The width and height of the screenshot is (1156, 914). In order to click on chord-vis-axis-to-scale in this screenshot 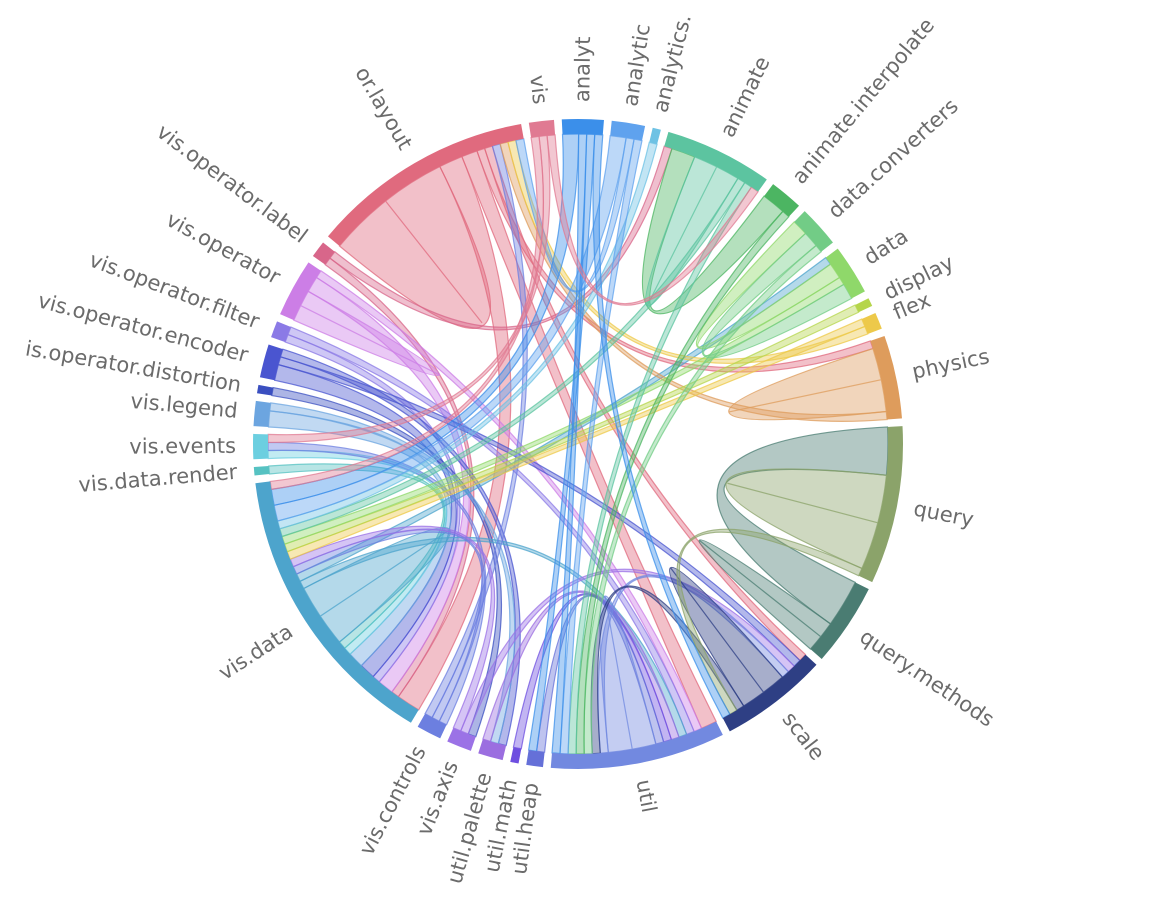, I will do `click(627, 651)`.